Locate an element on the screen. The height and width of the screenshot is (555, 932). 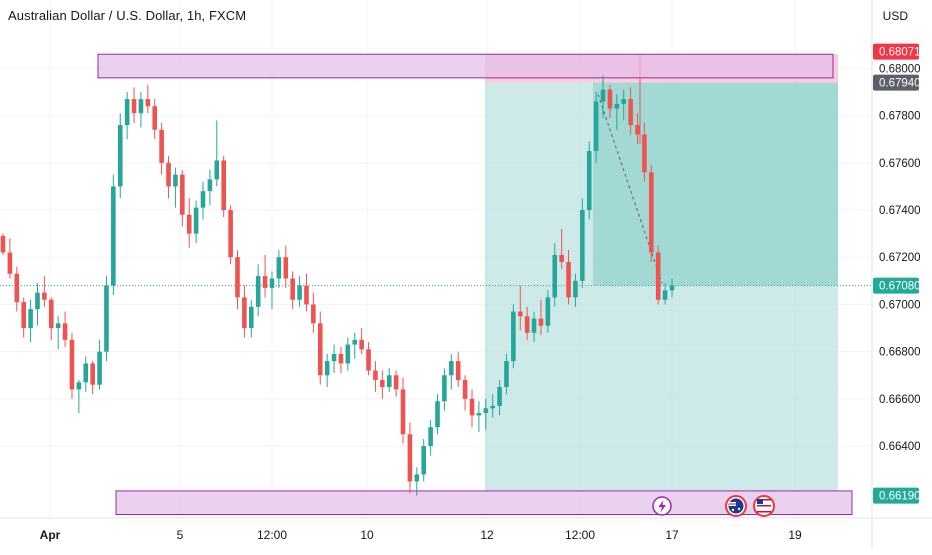
price-label-text: 0.68071 is located at coordinates (900, 53).